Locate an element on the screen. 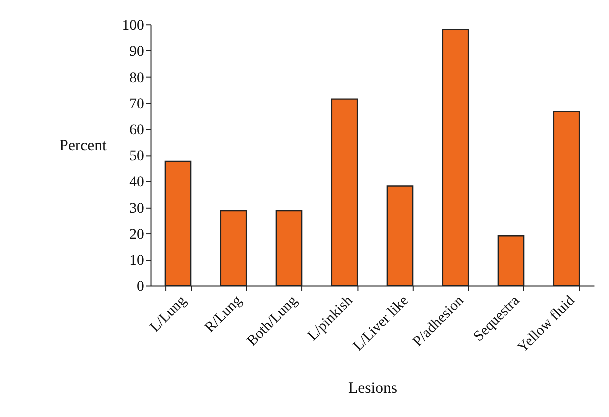  y-tick-label: 40 is located at coordinates (137, 182).